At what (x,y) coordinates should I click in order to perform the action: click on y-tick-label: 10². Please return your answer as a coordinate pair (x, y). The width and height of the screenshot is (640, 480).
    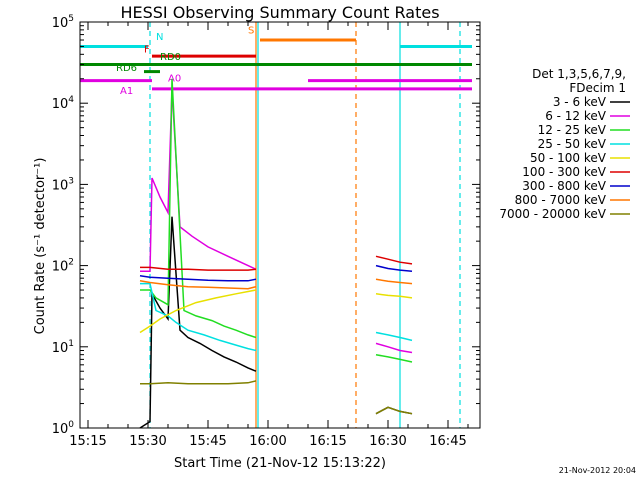
    Looking at the image, I should click on (63, 266).